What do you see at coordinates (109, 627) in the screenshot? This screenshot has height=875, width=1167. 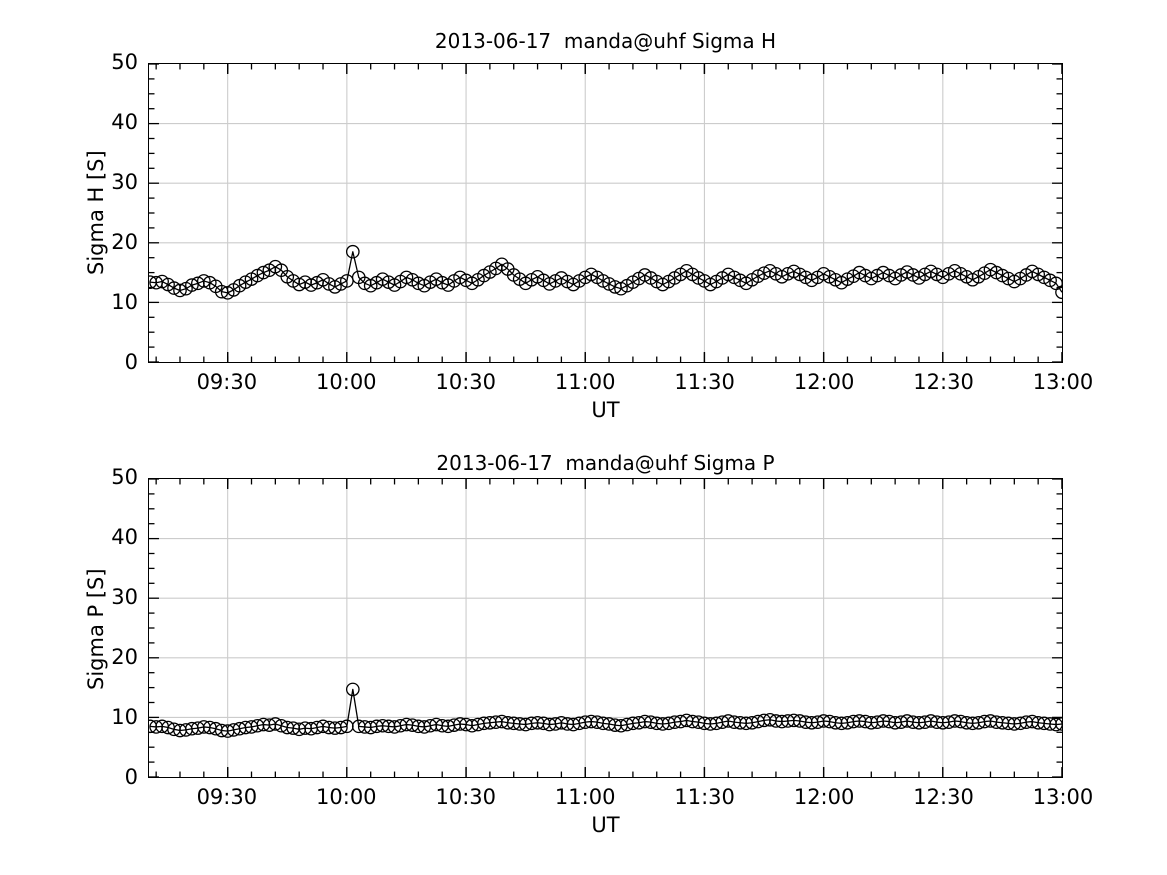 I see `y-tick-labels-sigma-p: 50 40 30 20 10 0` at bounding box center [109, 627].